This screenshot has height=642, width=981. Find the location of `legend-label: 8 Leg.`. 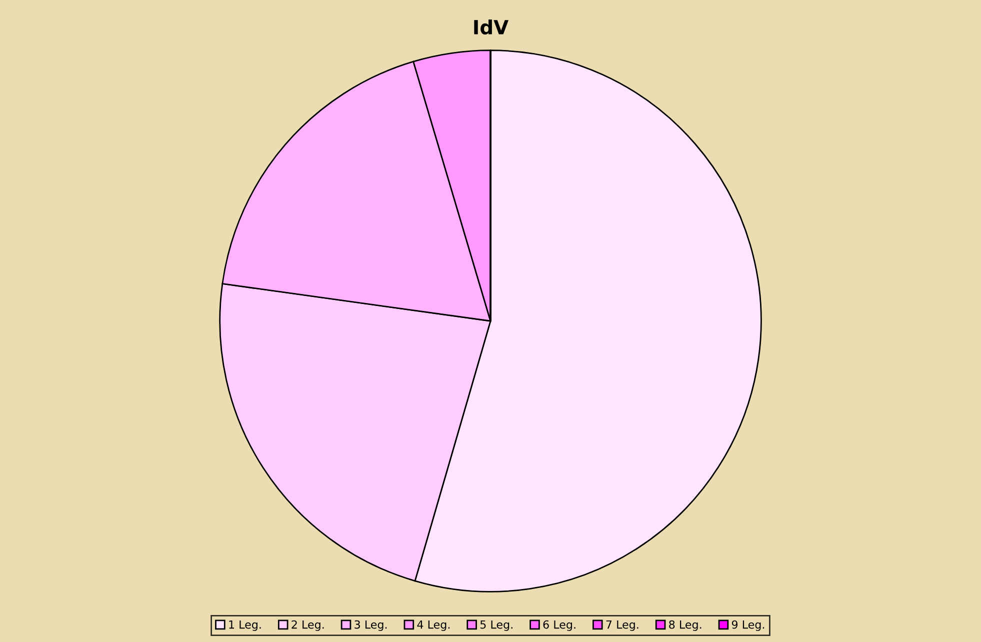

legend-label: 8 Leg. is located at coordinates (685, 625).